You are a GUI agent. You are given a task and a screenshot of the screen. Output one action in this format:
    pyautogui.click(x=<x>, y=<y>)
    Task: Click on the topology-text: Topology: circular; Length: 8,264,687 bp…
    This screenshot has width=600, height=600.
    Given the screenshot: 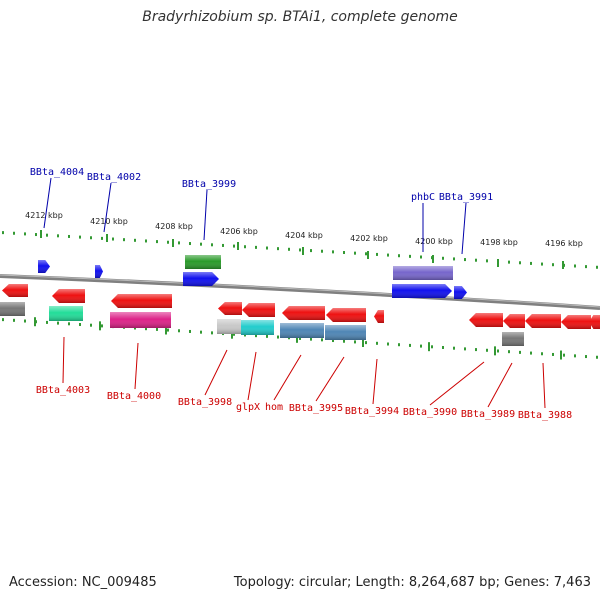 What is the action you would take?
    pyautogui.click(x=412, y=582)
    